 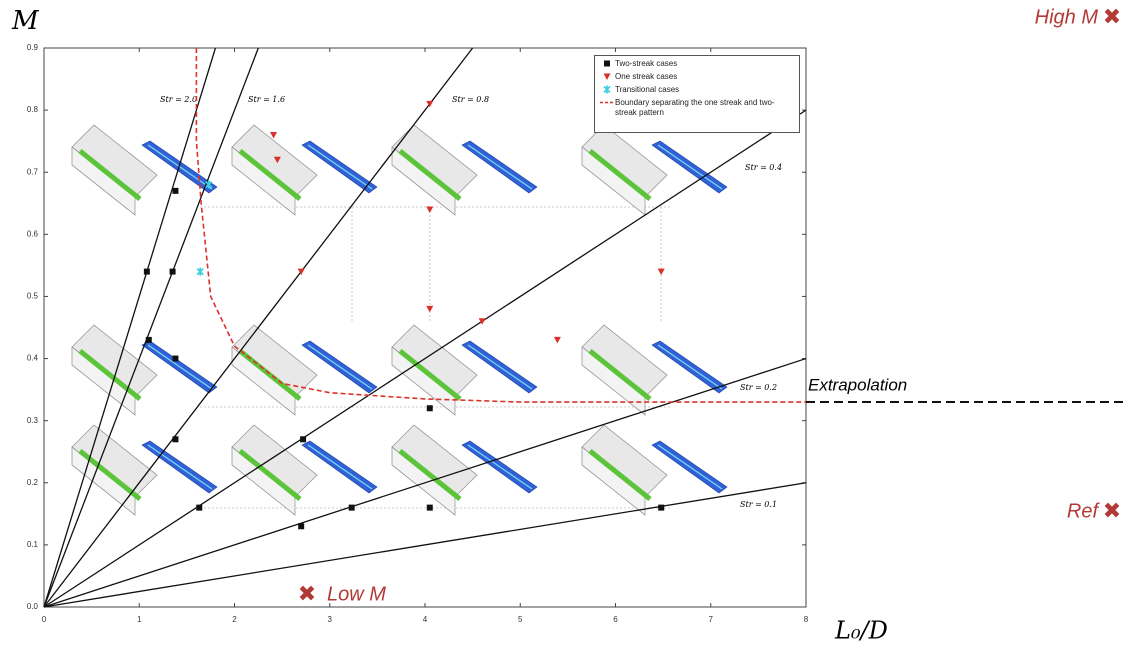 What do you see at coordinates (697, 65) in the screenshot?
I see `legend-entry: Two-streak cases` at bounding box center [697, 65].